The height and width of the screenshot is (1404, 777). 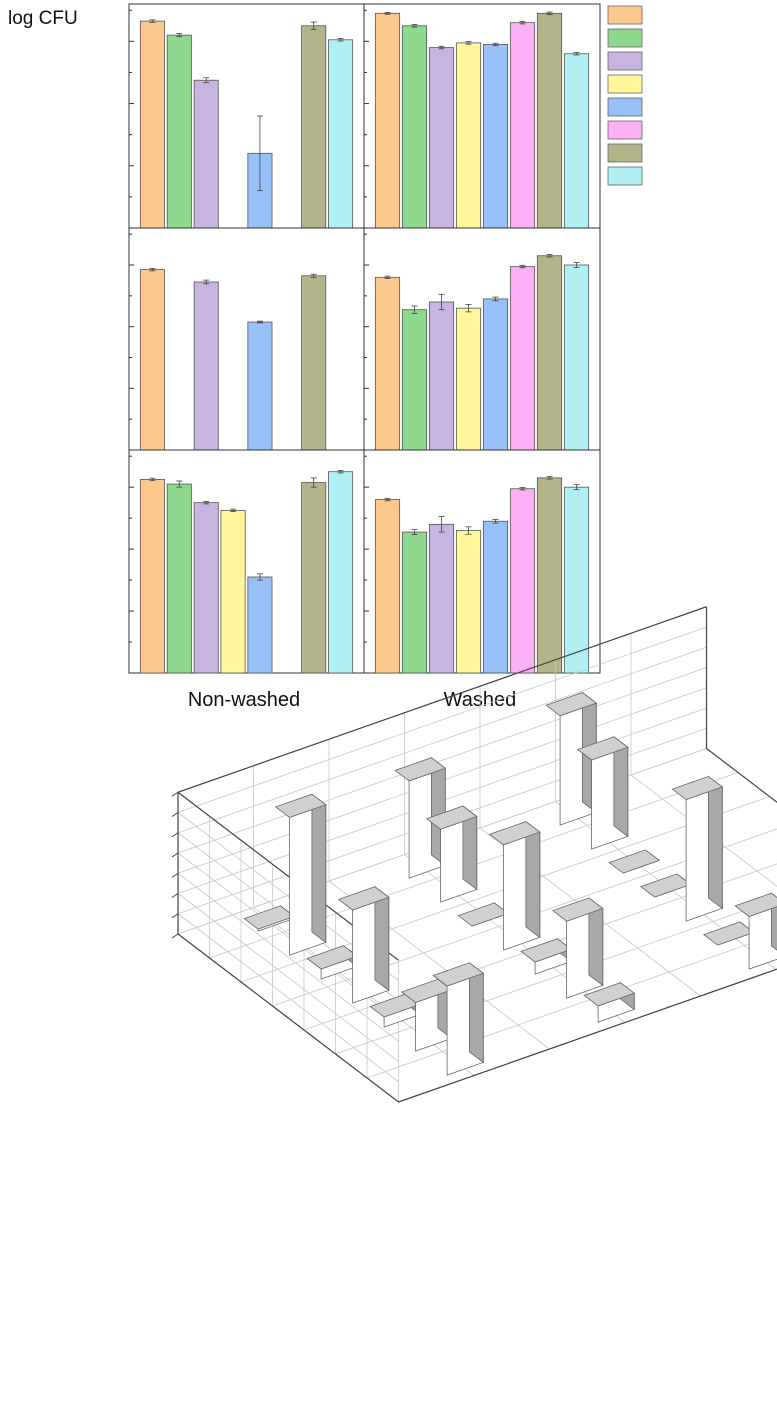 I want to click on panel-f, so click(x=482, y=561).